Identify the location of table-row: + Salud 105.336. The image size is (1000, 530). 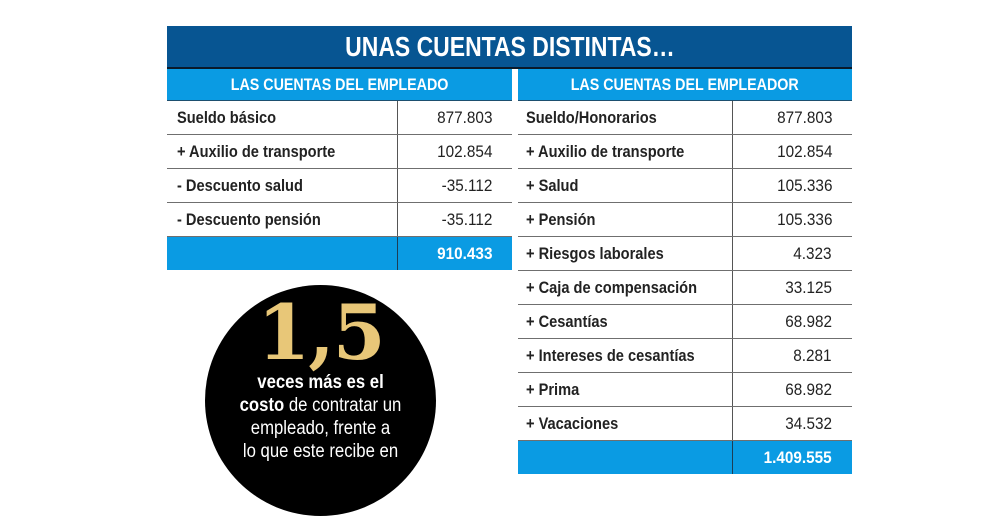
(685, 186).